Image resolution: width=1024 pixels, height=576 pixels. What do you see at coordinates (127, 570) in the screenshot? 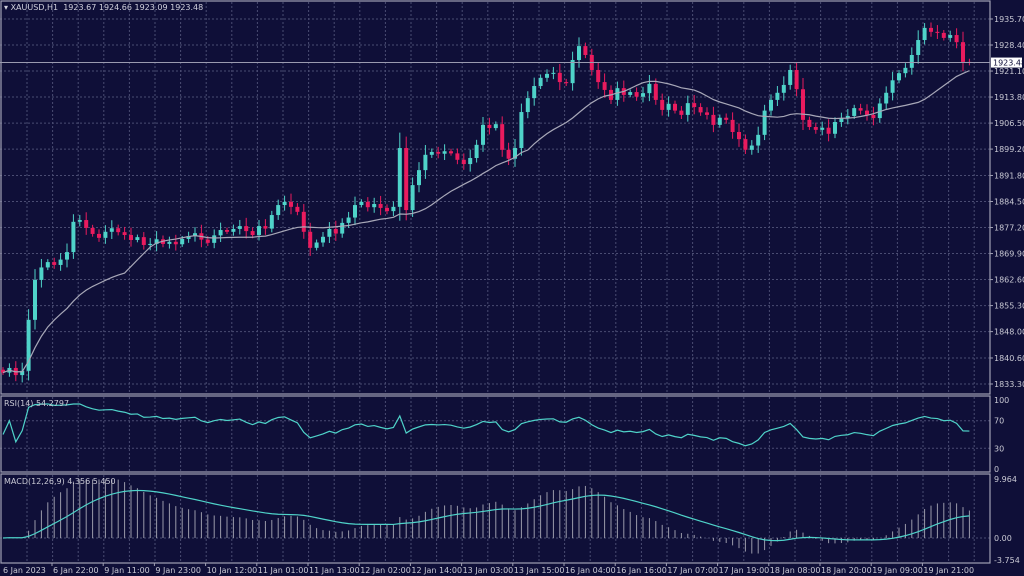
I see `x-tick-label: 9 Jan 11:00` at bounding box center [127, 570].